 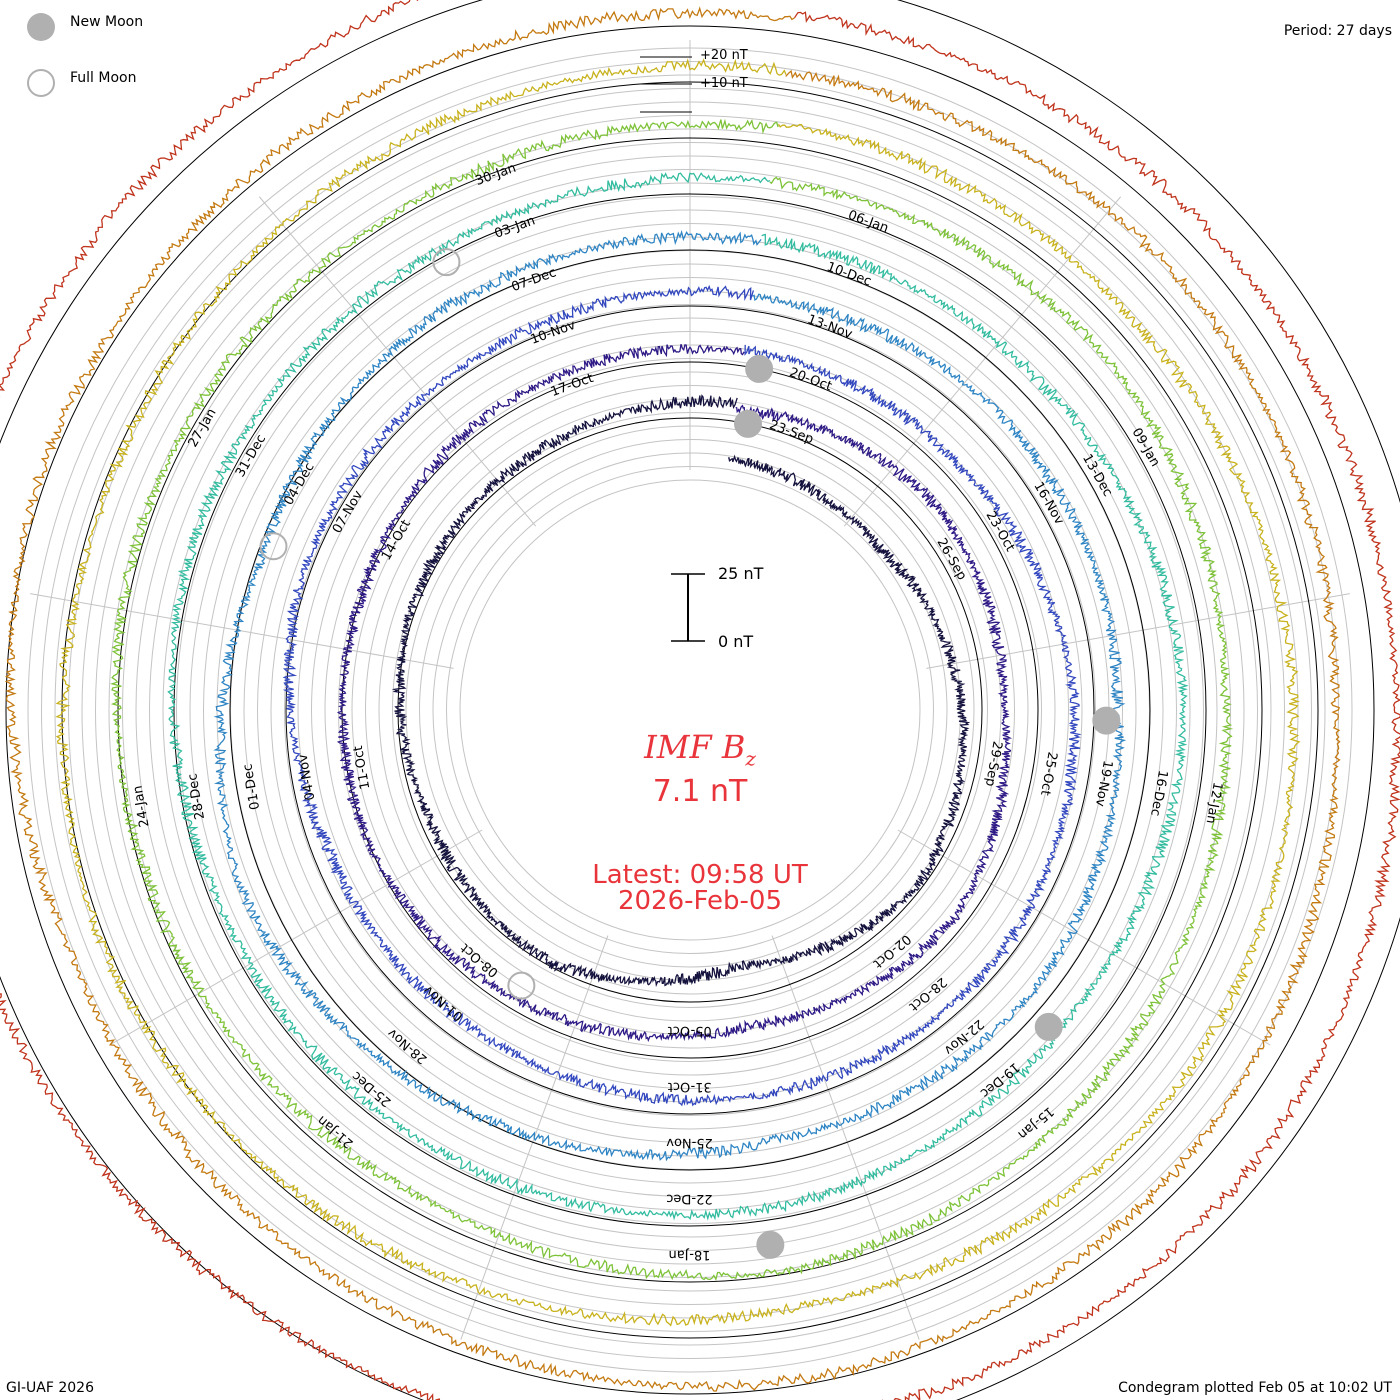 What do you see at coordinates (688, 607) in the screenshot?
I see `scale-bar` at bounding box center [688, 607].